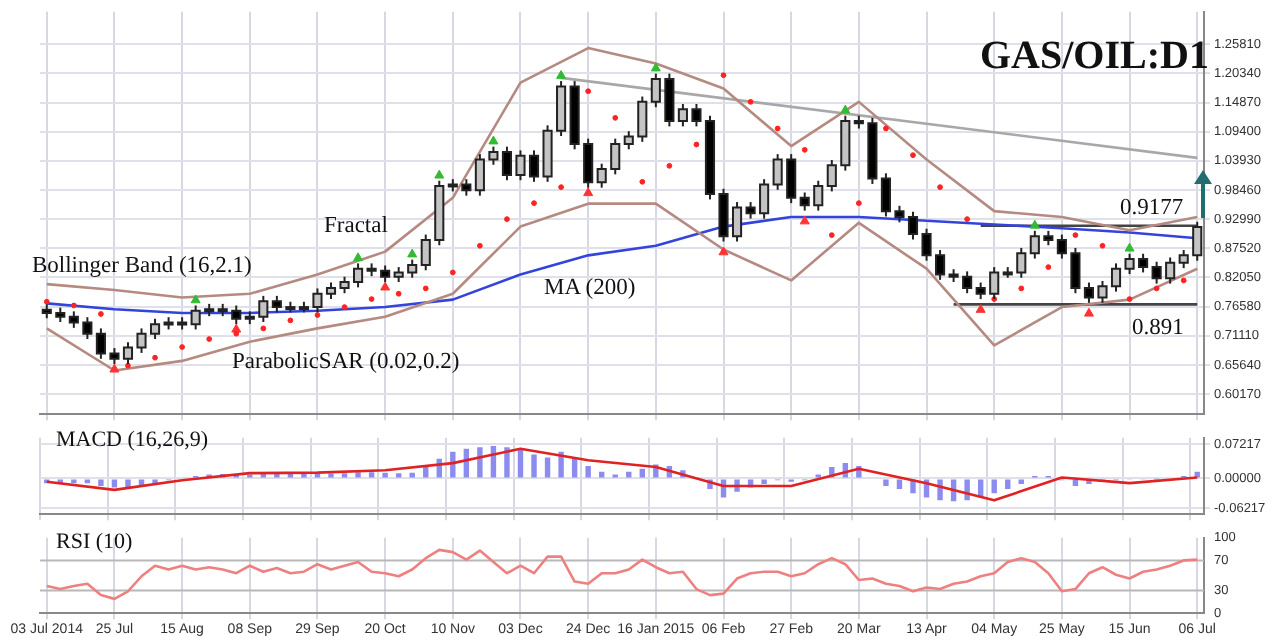 This screenshot has width=1276, height=640. Describe the element at coordinates (1158, 328) in the screenshot. I see `annotation: 0.891` at that location.